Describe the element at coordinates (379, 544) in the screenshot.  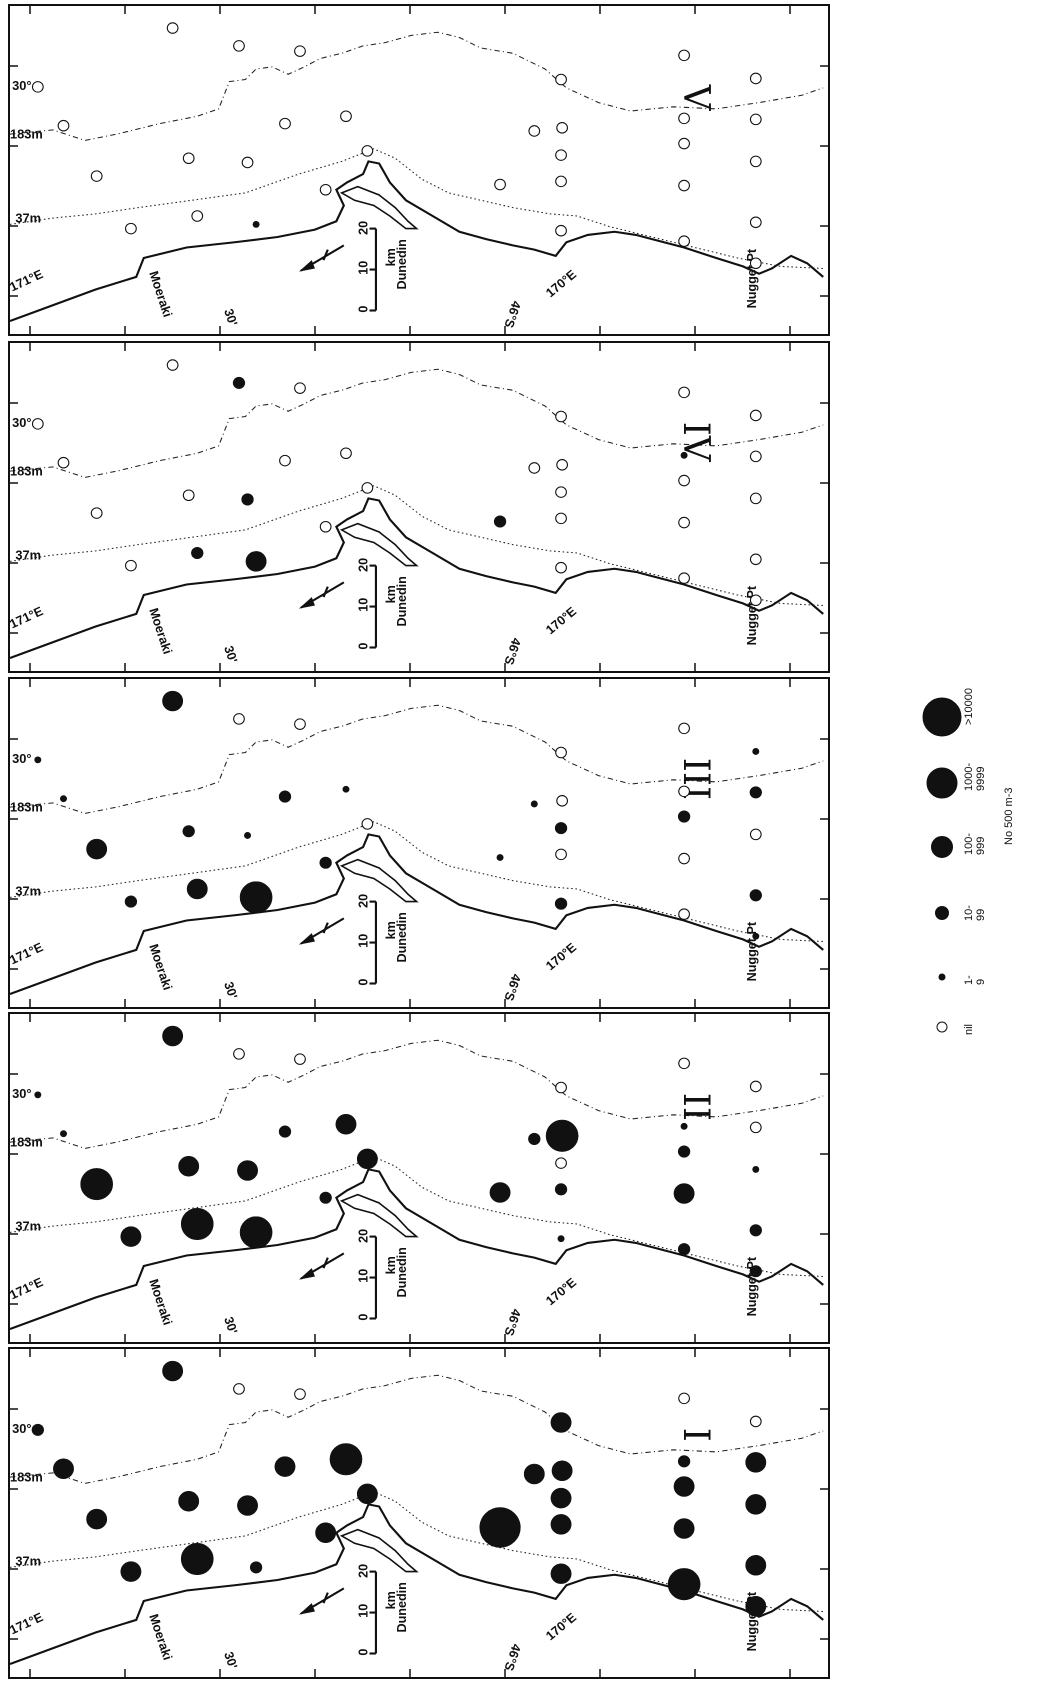
I see `otago-harbour` at that location.